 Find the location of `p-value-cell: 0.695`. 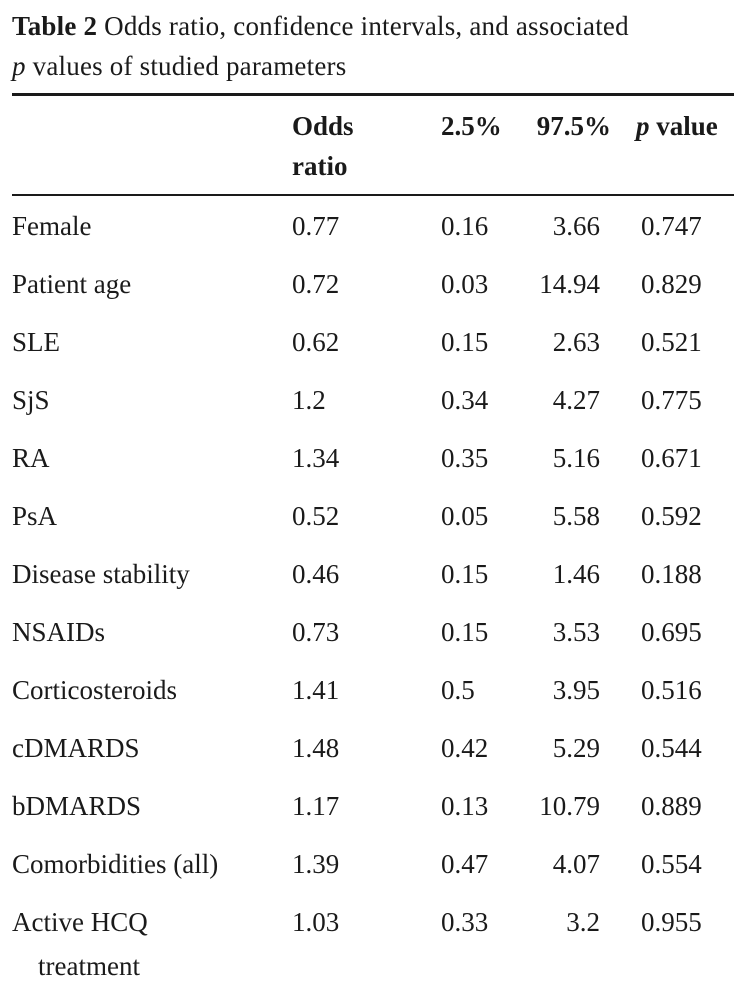

p-value-cell: 0.695 is located at coordinates (671, 632).